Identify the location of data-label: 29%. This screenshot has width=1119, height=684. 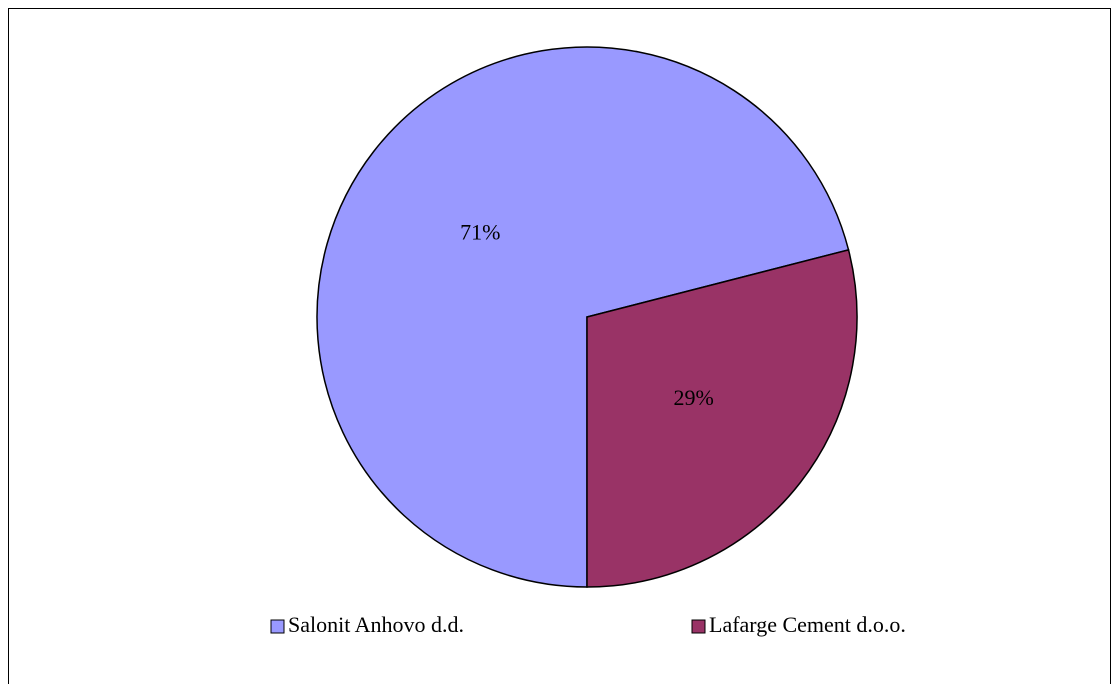
(694, 397).